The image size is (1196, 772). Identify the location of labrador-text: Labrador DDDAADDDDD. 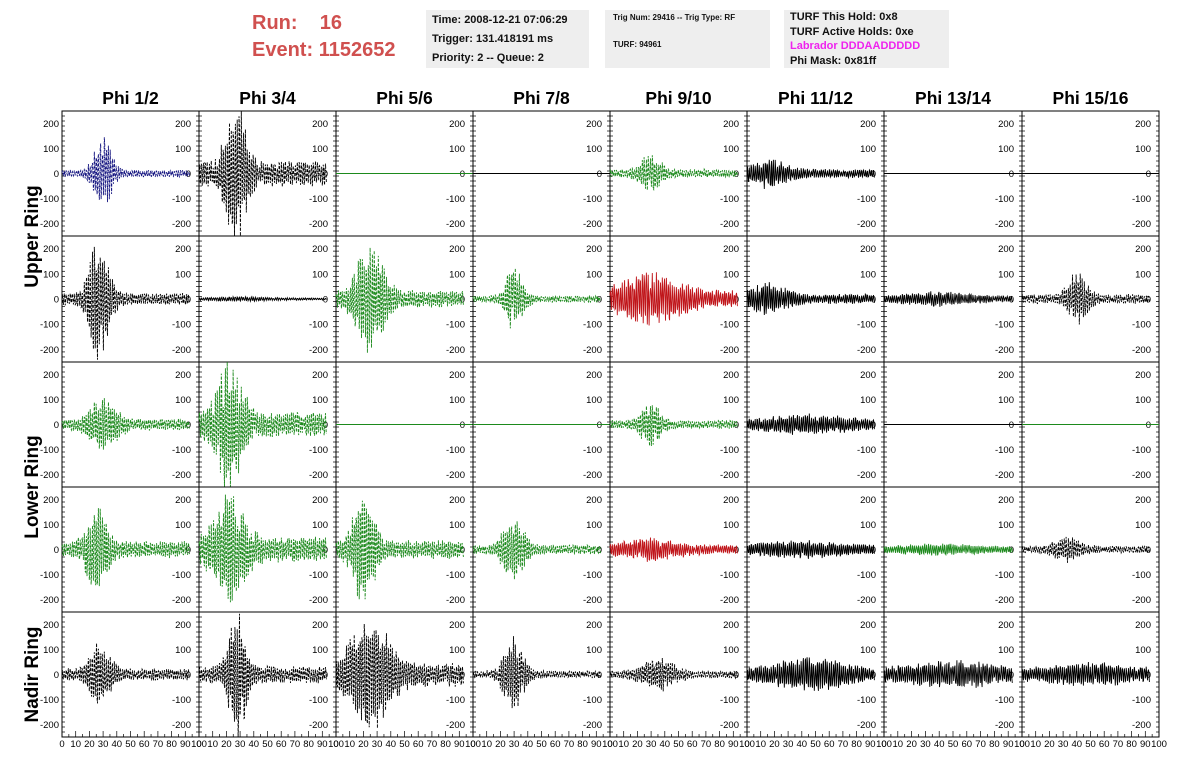
(855, 46).